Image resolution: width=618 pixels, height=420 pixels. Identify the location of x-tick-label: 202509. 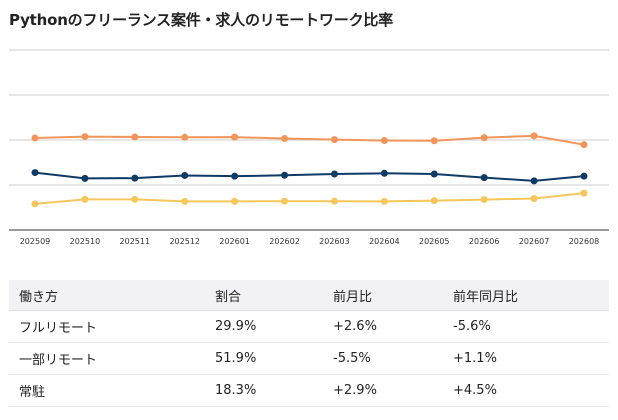
(35, 241).